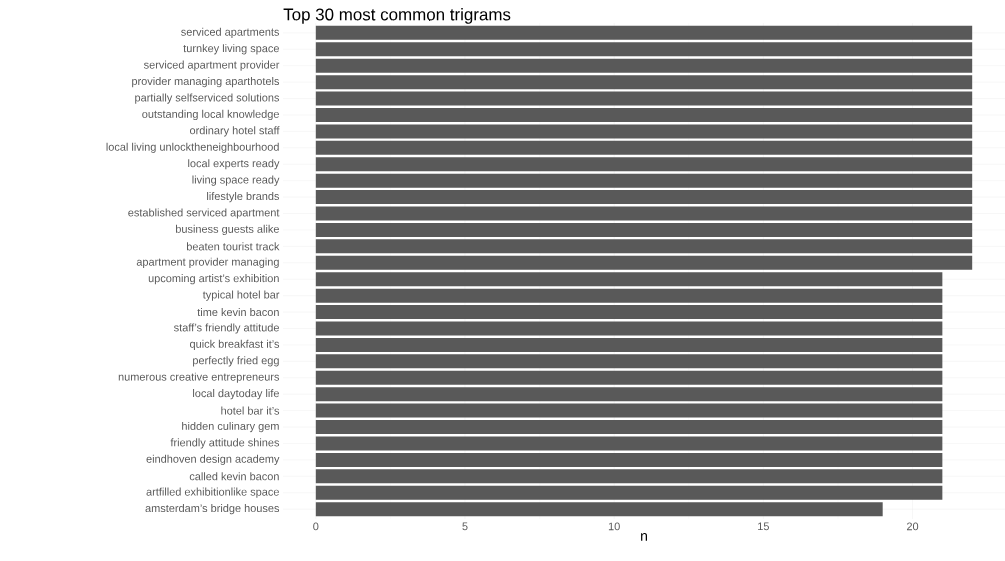 The height and width of the screenshot is (561, 1005). I want to click on y-tick-label: apartment provider managing, so click(207, 262).